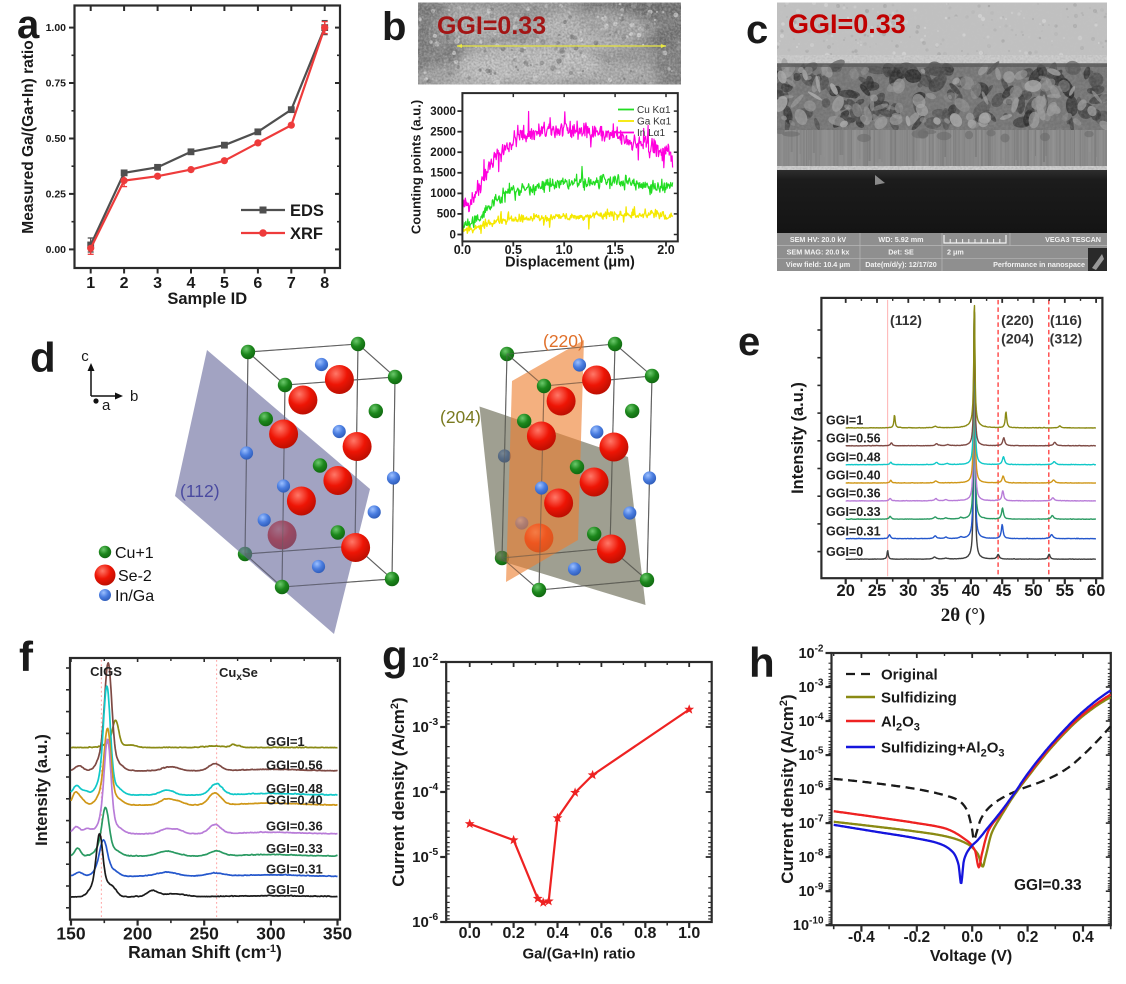  What do you see at coordinates (645, 933) in the screenshot?
I see `svg-text: 0.8` at bounding box center [645, 933].